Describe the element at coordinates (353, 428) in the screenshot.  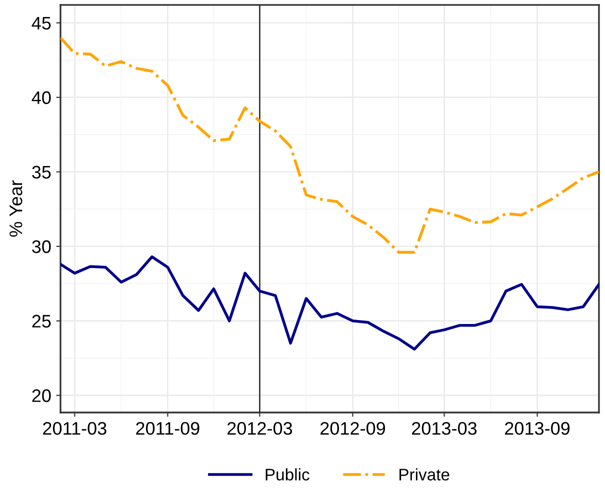
I see `x-tick-label: 2012-09` at that location.